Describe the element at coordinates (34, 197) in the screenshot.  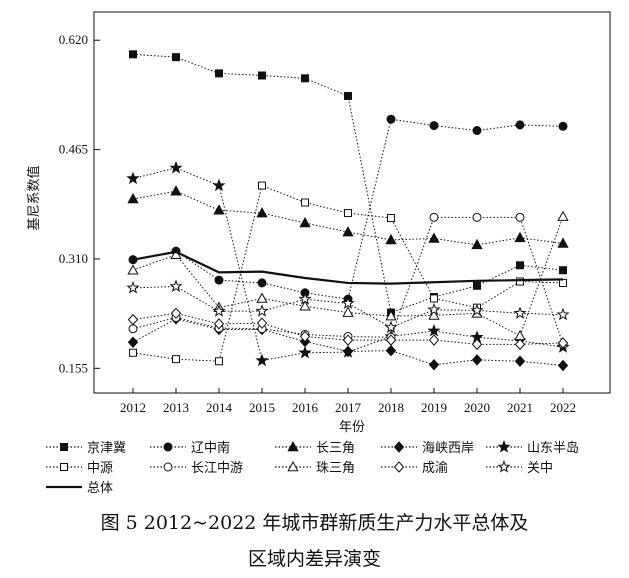
I see `y-axis-label: 基尼系数值` at that location.